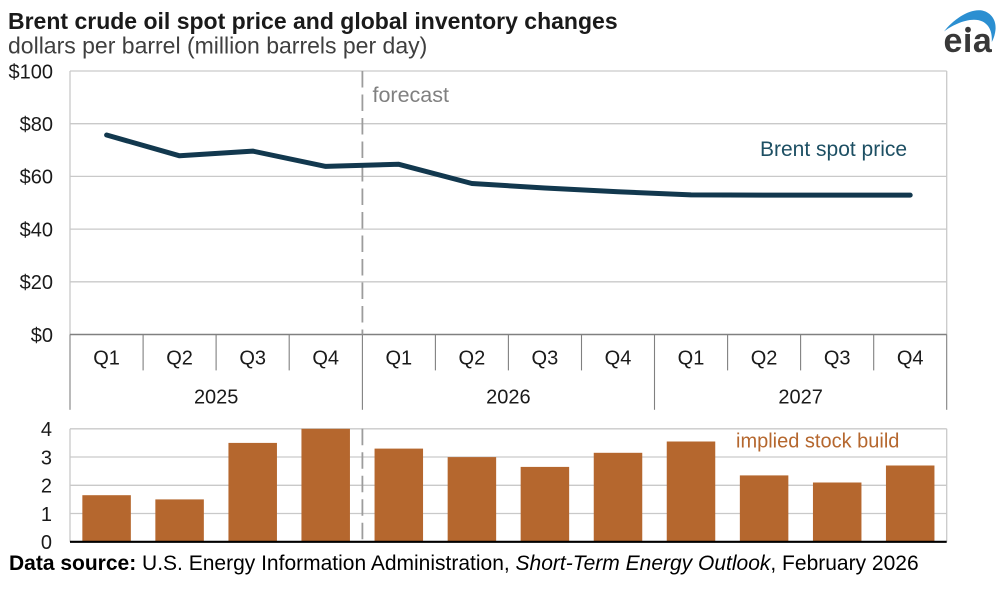  Describe the element at coordinates (800, 397) in the screenshot. I see `svg-text: 2027` at that location.